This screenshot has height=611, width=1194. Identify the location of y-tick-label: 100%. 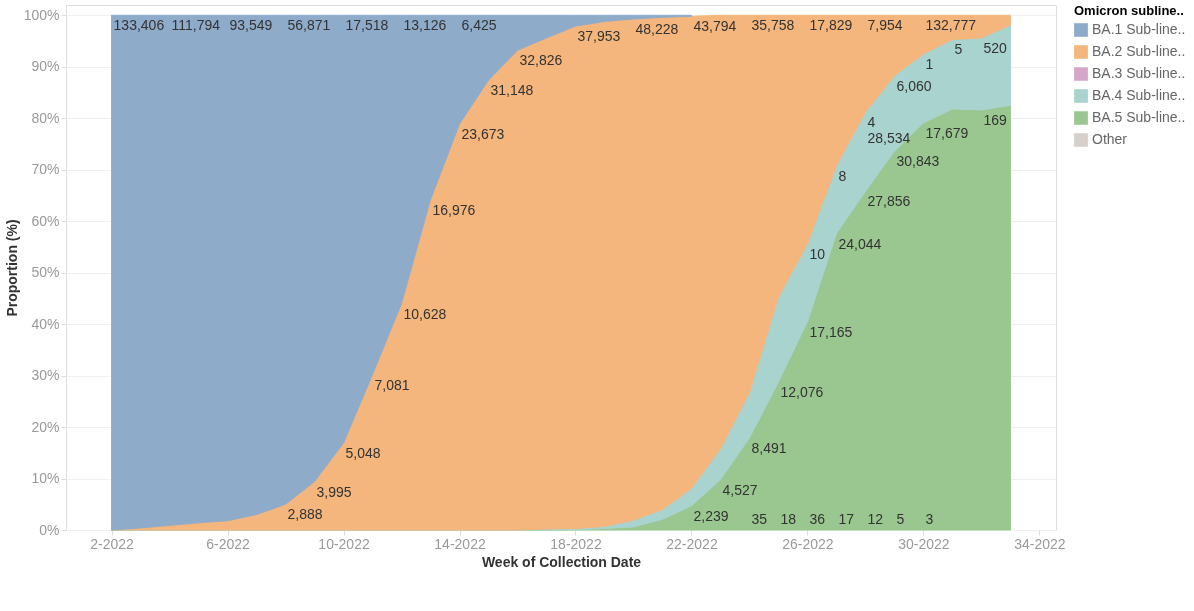
(41, 14).